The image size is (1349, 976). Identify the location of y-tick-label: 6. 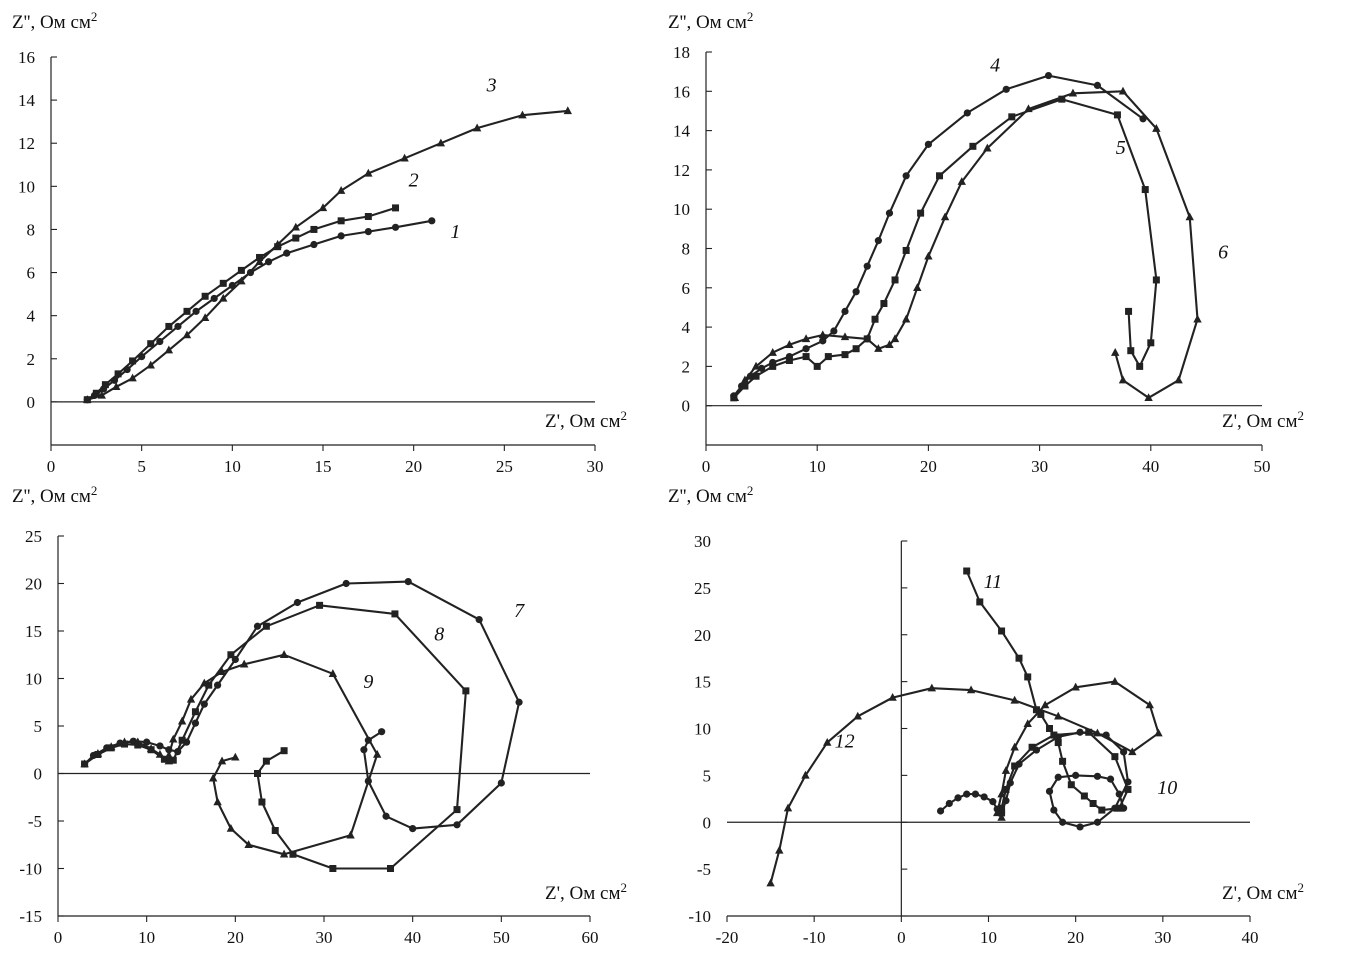
(31, 273).